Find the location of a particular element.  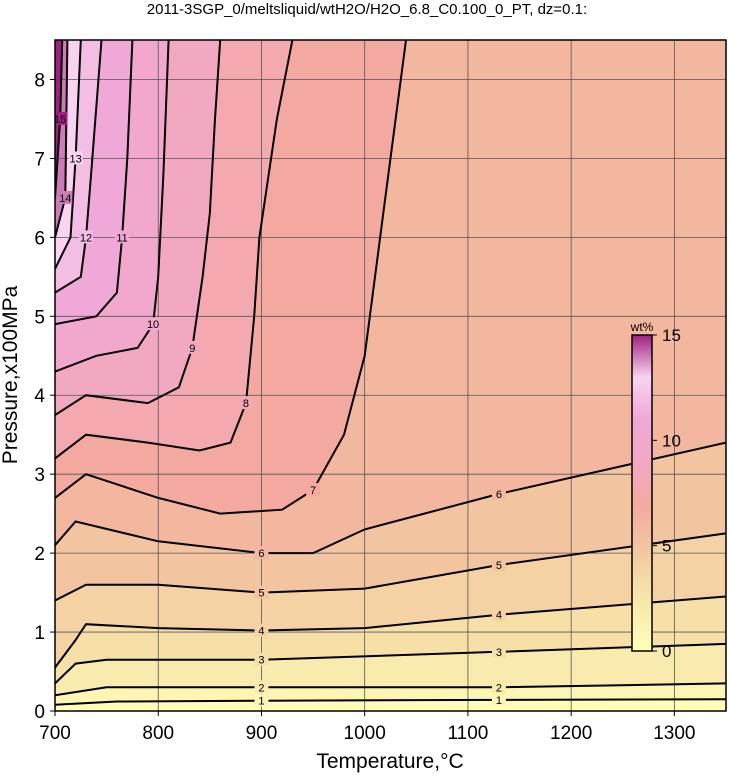

contour-label: 14 is located at coordinates (65, 199).